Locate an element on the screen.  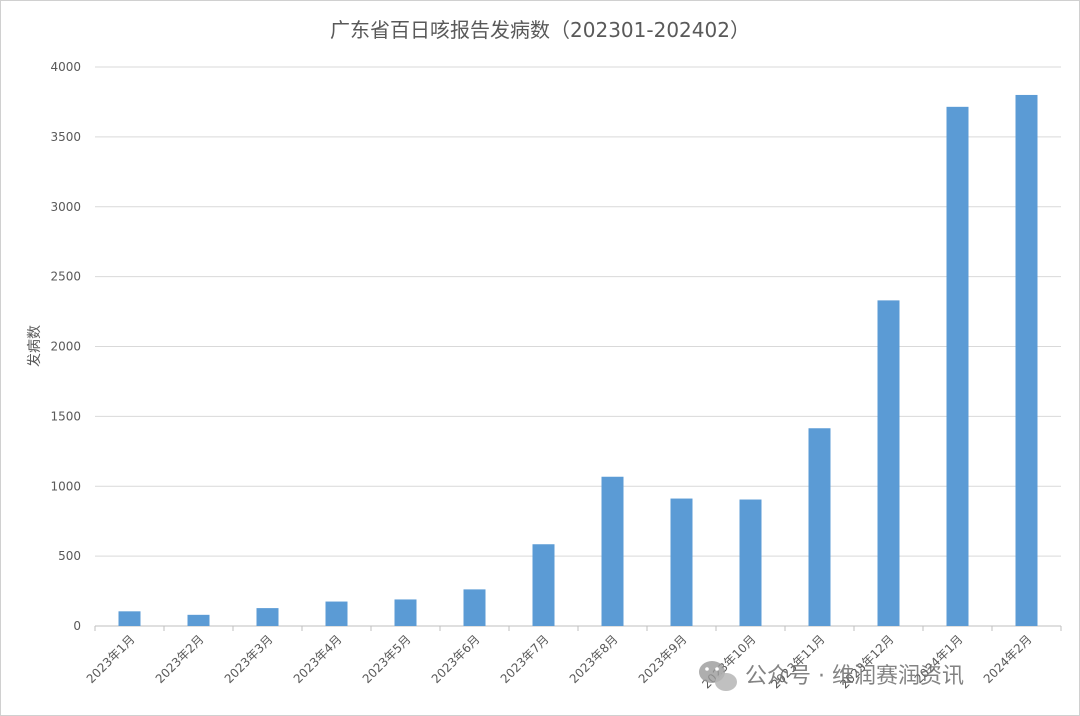
x-tick-label: 2023年3月 is located at coordinates (249, 659).